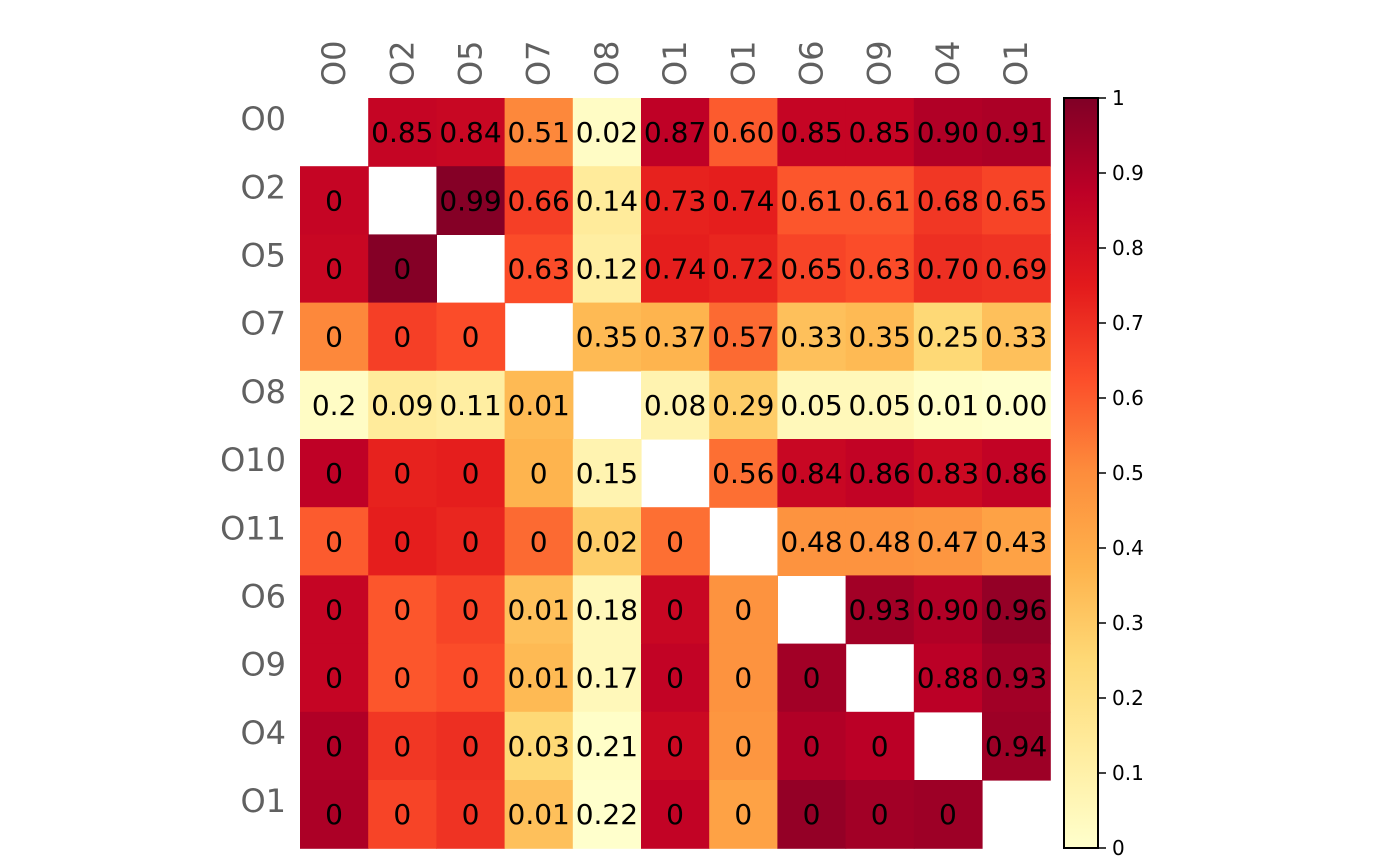  What do you see at coordinates (675, 610) in the screenshot?
I see `cell-label-r7-c5: 0` at bounding box center [675, 610].